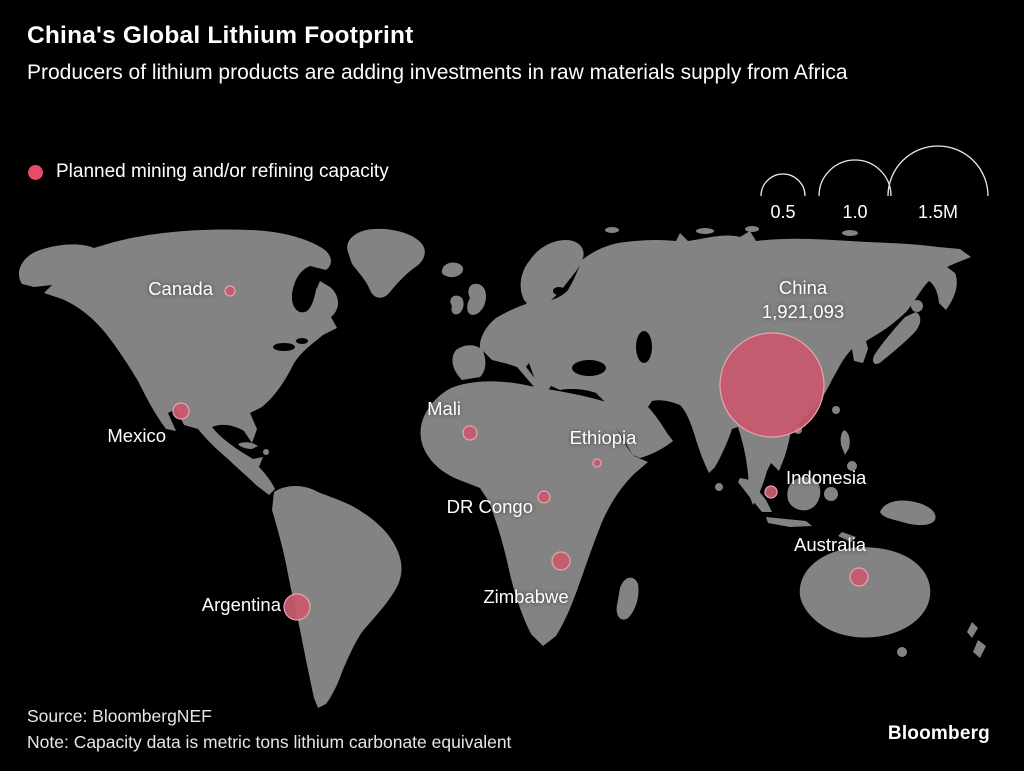 This screenshot has height=771, width=1024. What do you see at coordinates (719, 487) in the screenshot?
I see `island-sri-lanka` at bounding box center [719, 487].